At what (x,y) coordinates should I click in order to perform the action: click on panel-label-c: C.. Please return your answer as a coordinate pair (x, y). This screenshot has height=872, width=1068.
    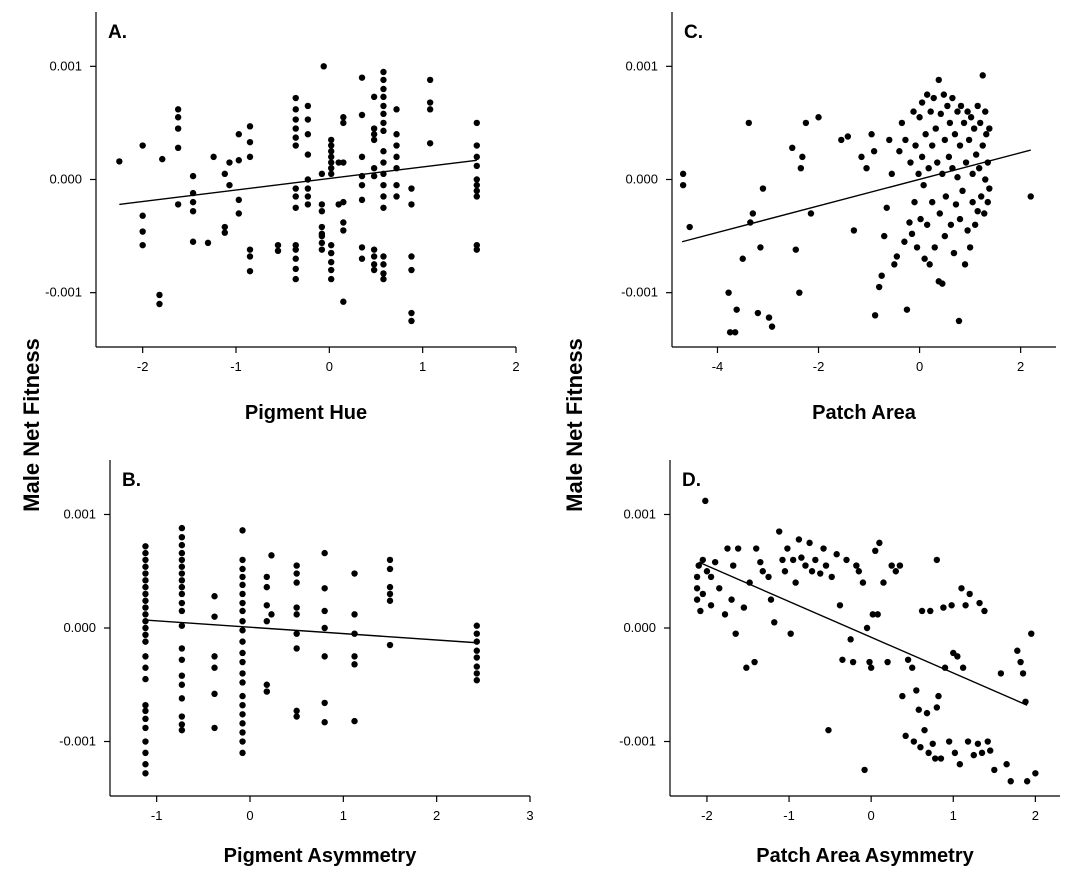
    Looking at the image, I should click on (693, 32).